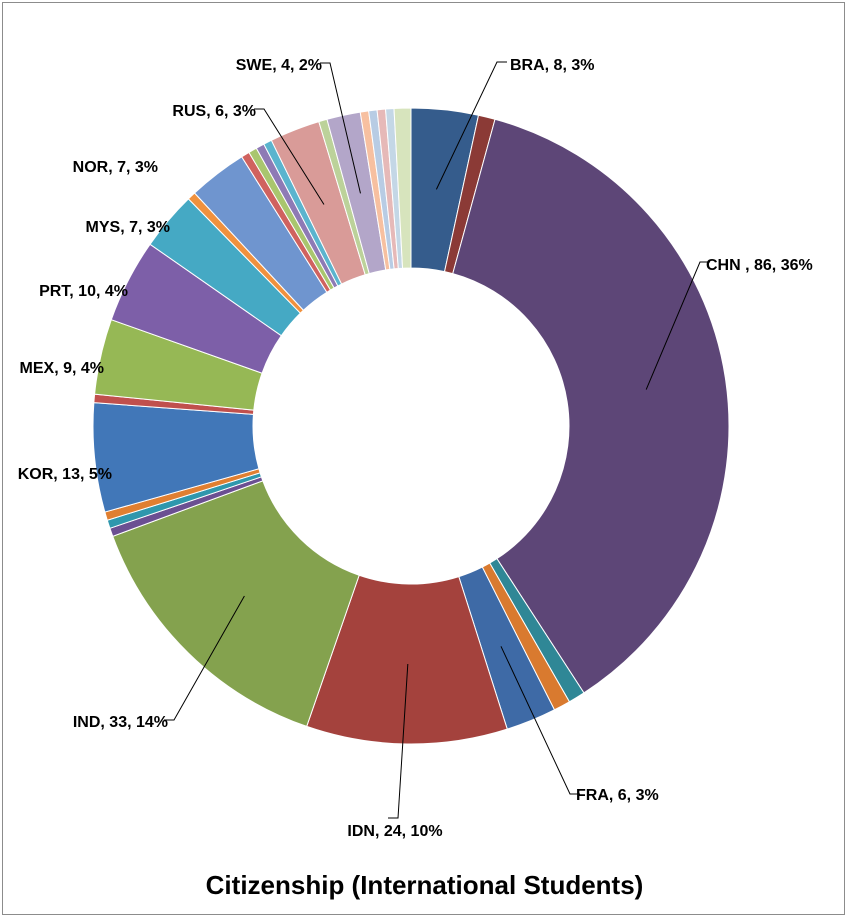 The height and width of the screenshot is (919, 849). What do you see at coordinates (398, 741) in the screenshot?
I see `leader-line-idn` at bounding box center [398, 741].